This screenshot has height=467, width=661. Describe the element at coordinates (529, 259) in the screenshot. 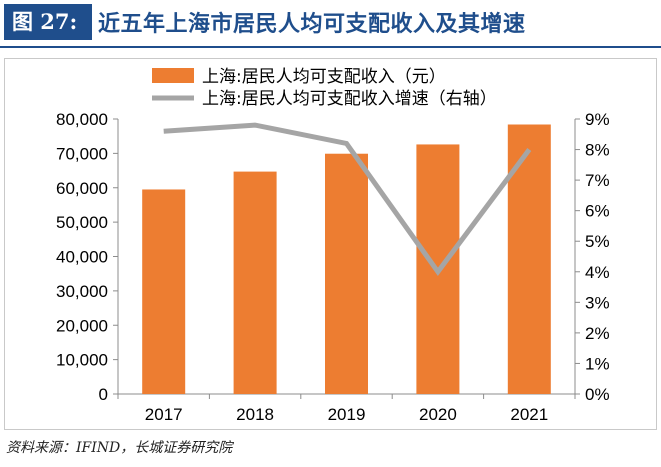

I see `bar-2021` at that location.